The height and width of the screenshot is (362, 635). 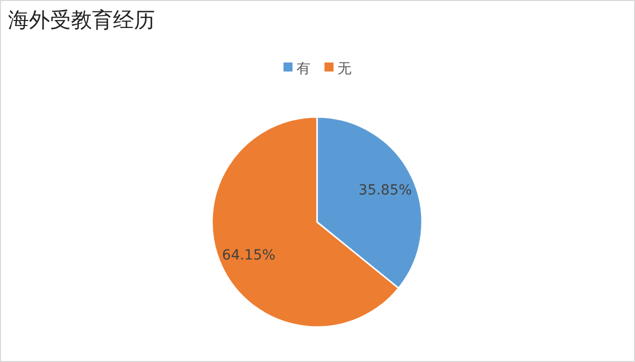 I want to click on data-label: 35.85%, so click(x=385, y=190).